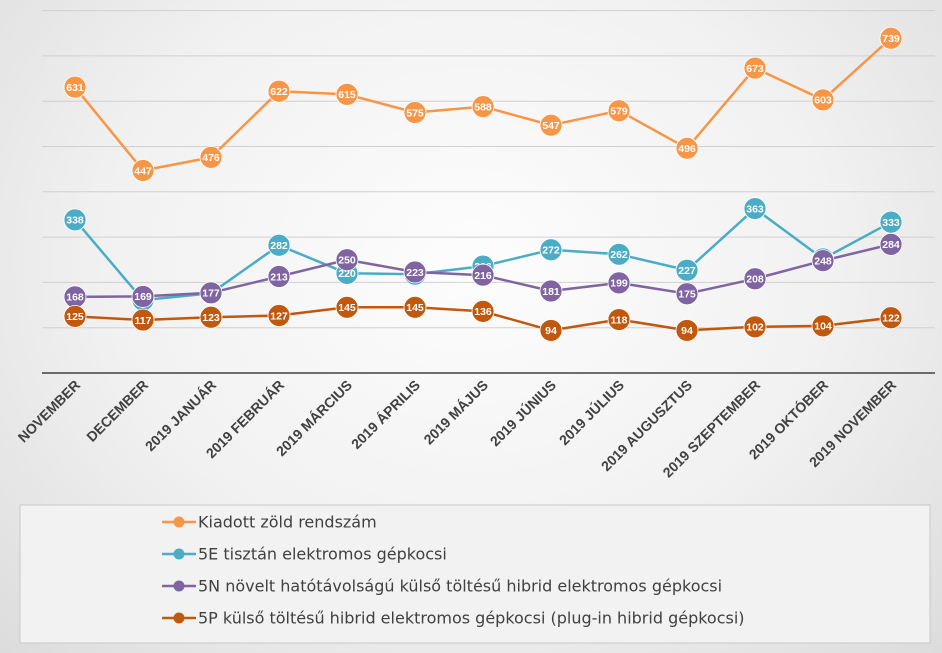  I want to click on data-label: 227, so click(687, 271).